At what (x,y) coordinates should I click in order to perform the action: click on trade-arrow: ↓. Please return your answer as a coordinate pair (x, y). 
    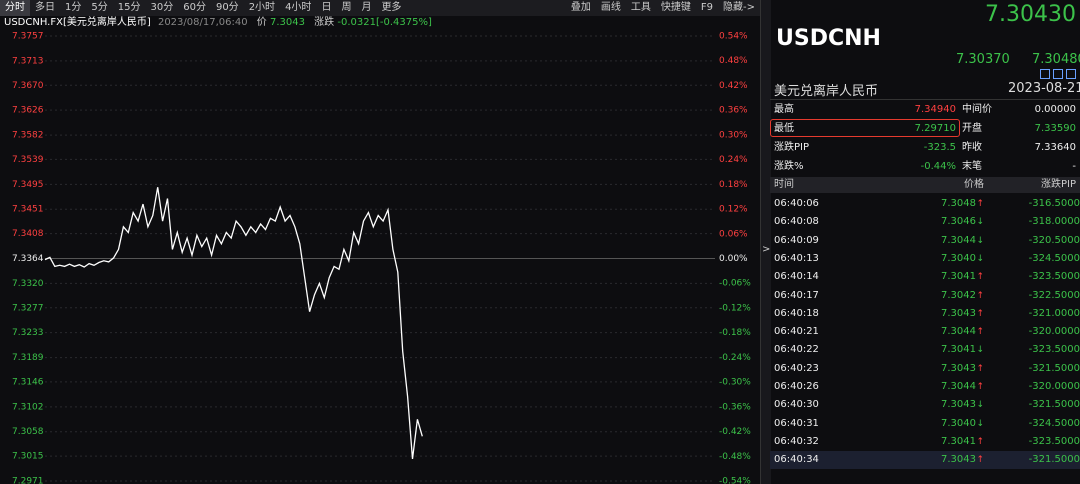
    Looking at the image, I should click on (980, 240).